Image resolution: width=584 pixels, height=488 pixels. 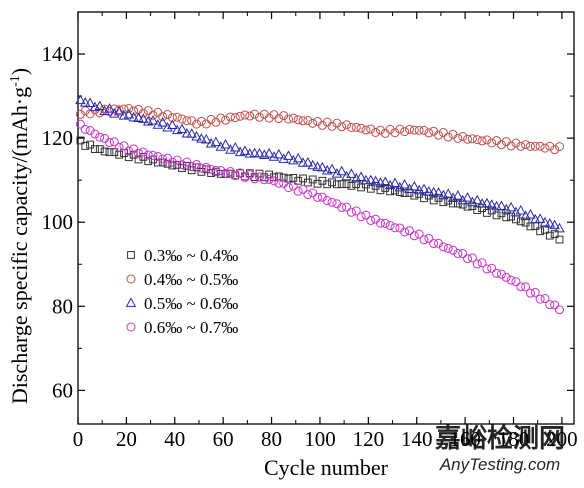 I want to click on y-tick-label: 80, so click(x=62, y=306).